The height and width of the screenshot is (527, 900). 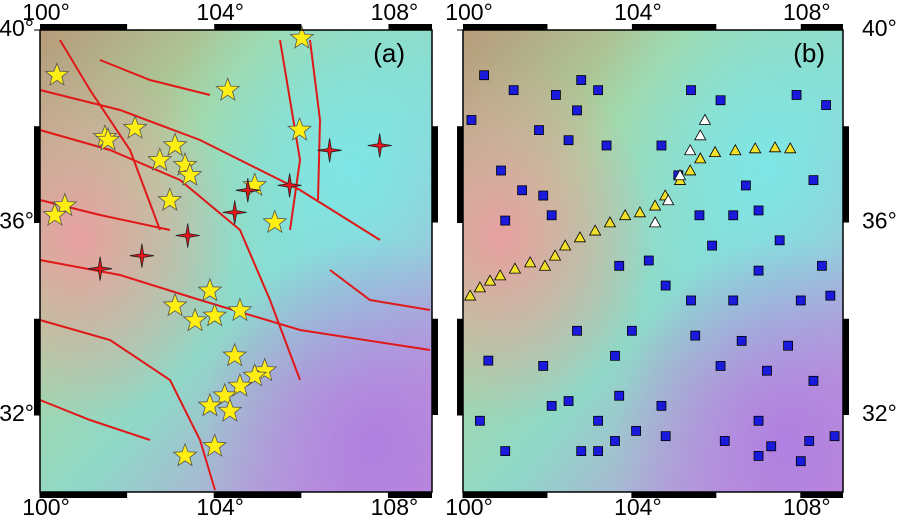 What do you see at coordinates (809, 53) in the screenshot?
I see `panel-label: (b)` at bounding box center [809, 53].